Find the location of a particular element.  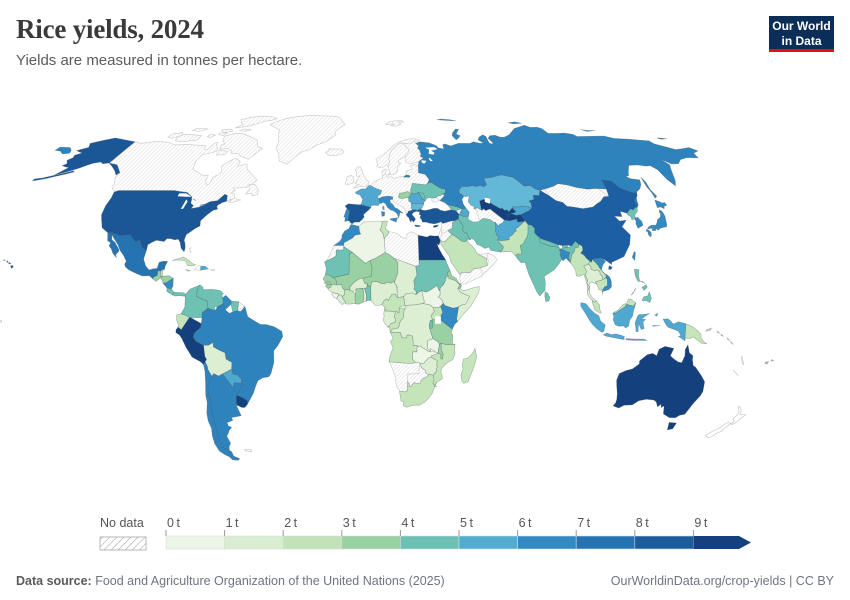

svg-text: 6 t is located at coordinates (525, 523).